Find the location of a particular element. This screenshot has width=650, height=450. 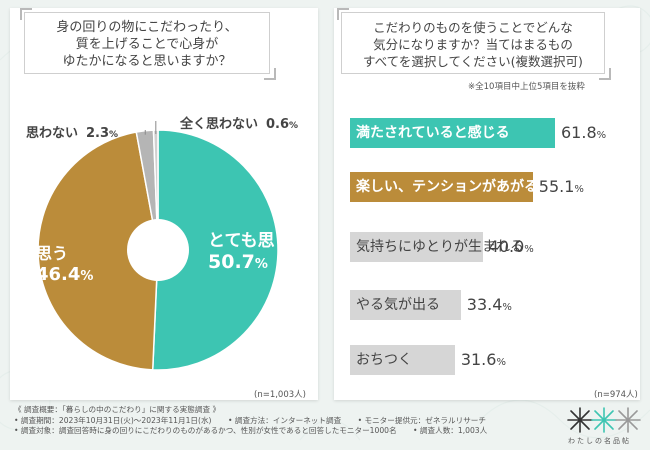

pie-label-3: 全く思わない 0.6% is located at coordinates (239, 122).